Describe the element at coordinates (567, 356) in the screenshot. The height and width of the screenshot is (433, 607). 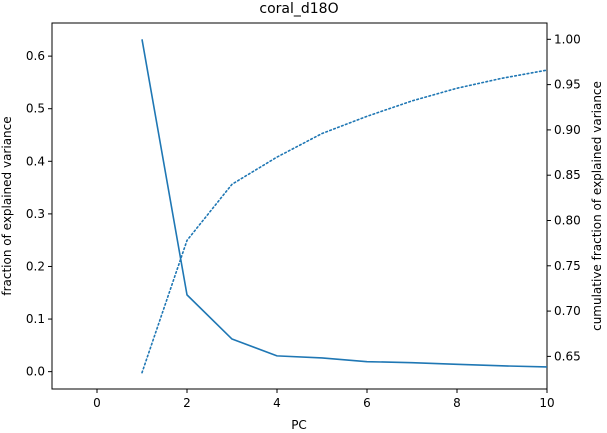
I see `right-y-tick-label: 0.65` at that location.